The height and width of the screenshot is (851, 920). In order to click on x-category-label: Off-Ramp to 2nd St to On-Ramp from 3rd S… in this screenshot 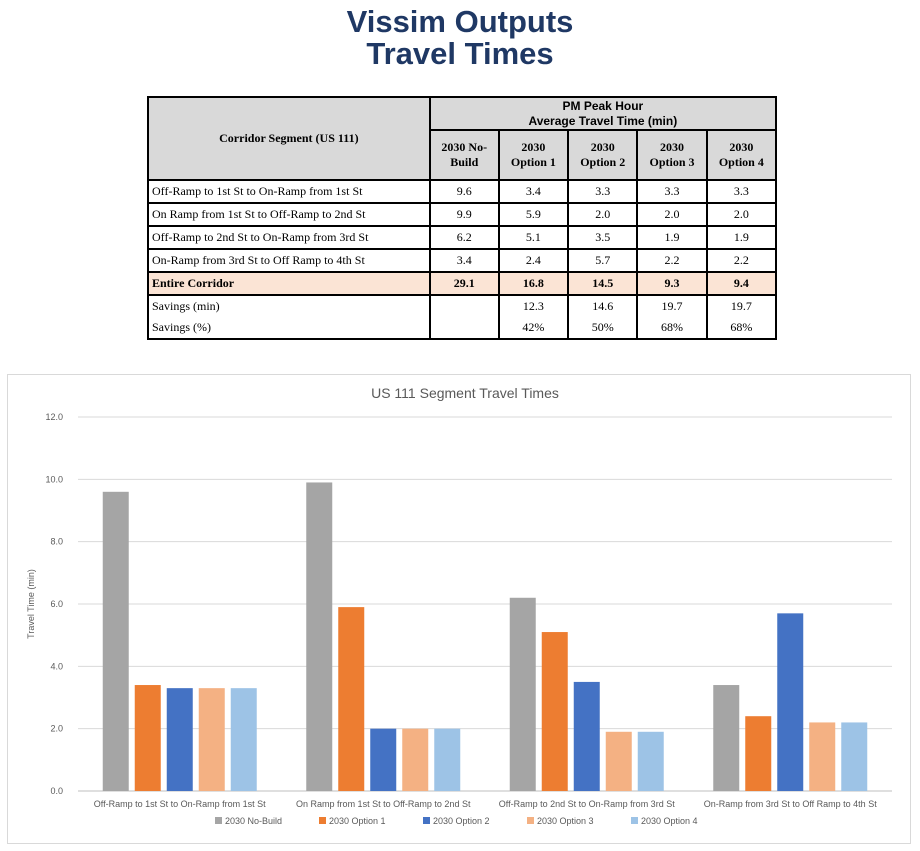, I will do `click(587, 804)`.